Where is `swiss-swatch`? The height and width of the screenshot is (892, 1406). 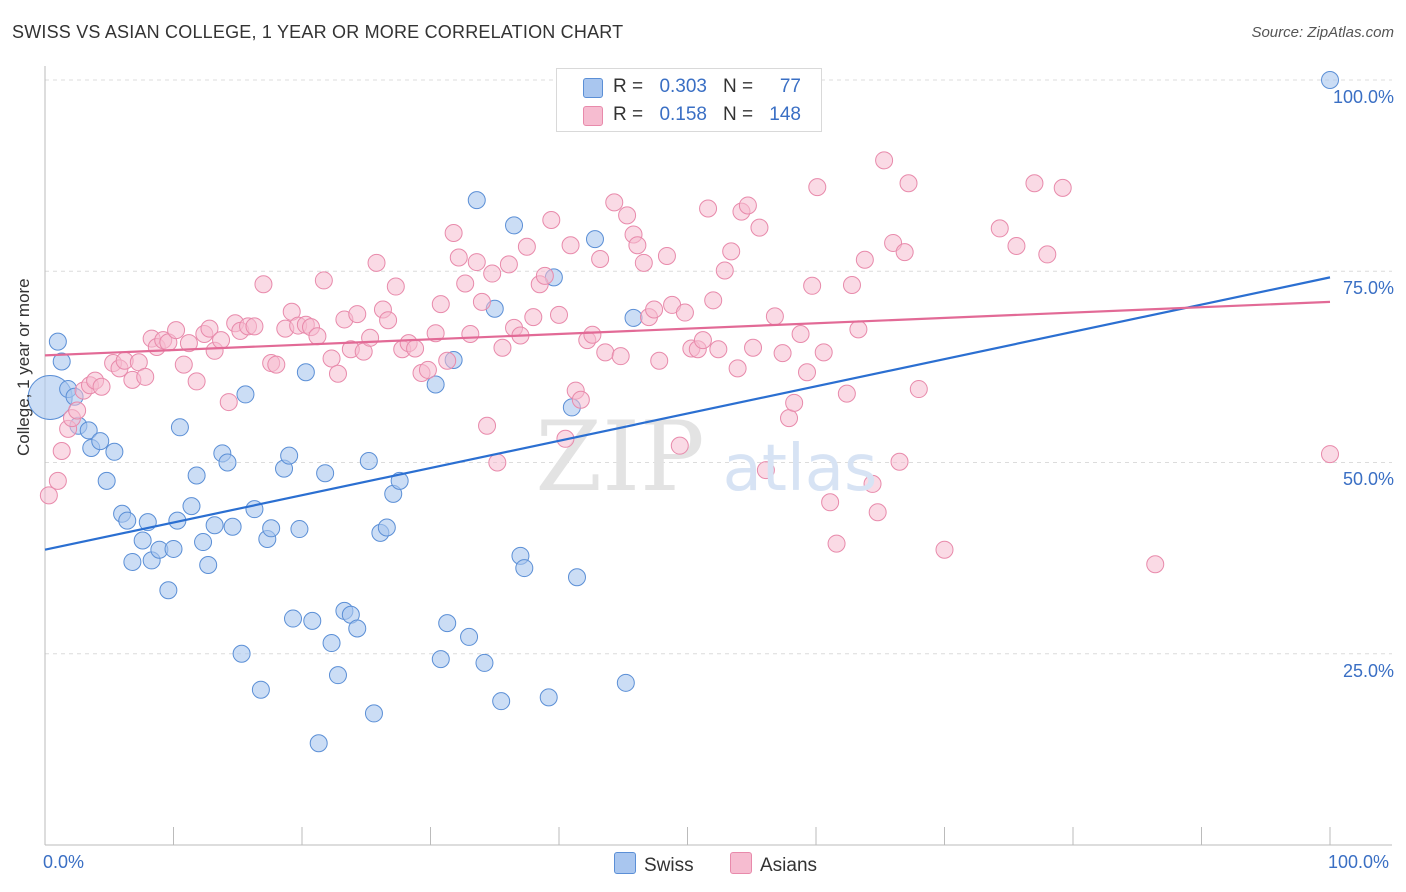 swiss-swatch is located at coordinates (625, 863).